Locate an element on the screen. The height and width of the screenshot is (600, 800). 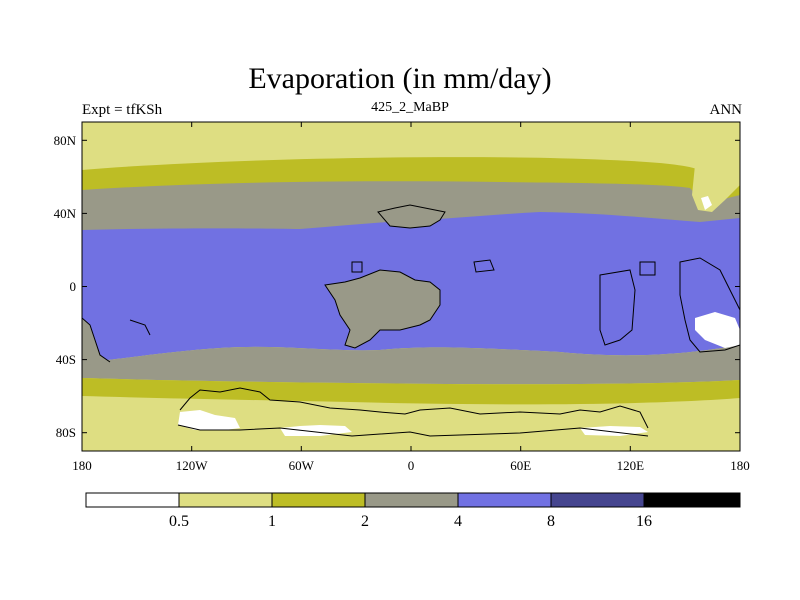
y-tick-label: 40S is located at coordinates (66, 359).